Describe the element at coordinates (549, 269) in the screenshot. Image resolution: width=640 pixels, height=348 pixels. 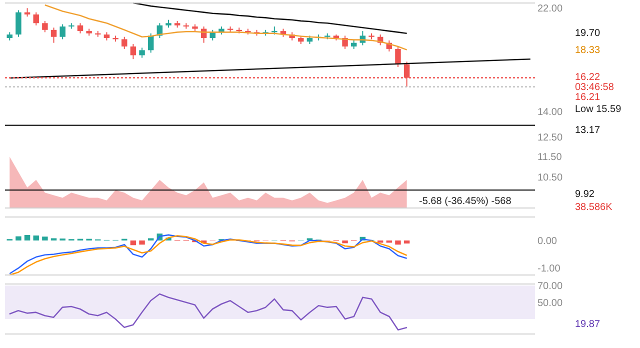
I see `y-tick-label: -1.00` at that location.